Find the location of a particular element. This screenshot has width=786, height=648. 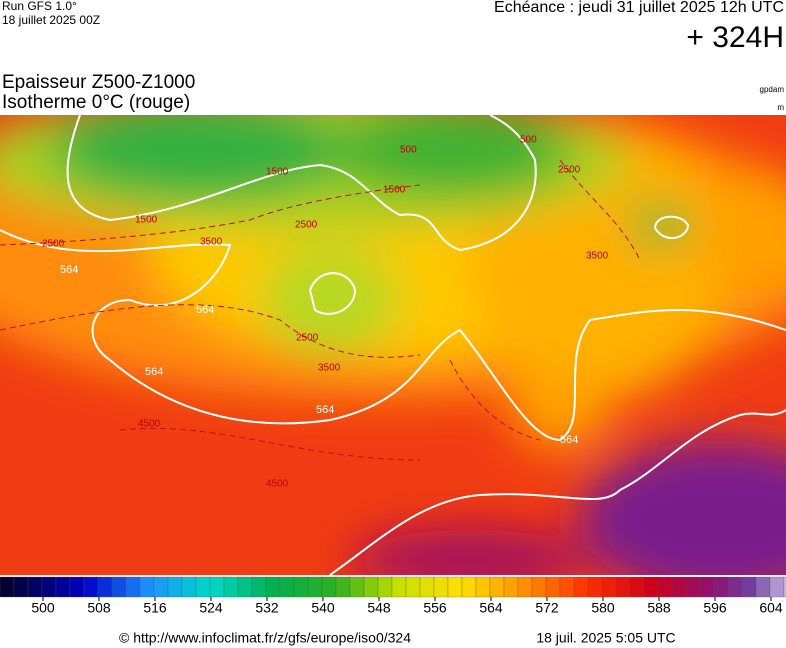

colorbar-tick-label: 572 is located at coordinates (547, 608).